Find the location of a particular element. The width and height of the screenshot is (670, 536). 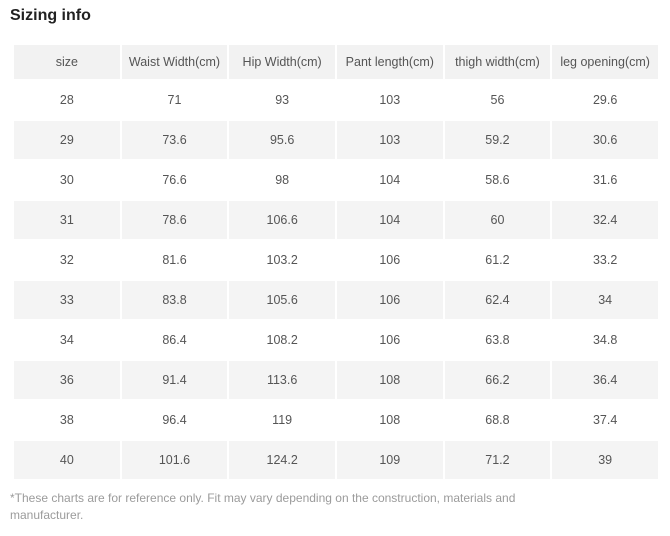

table-cell: 31.6 is located at coordinates (605, 180).